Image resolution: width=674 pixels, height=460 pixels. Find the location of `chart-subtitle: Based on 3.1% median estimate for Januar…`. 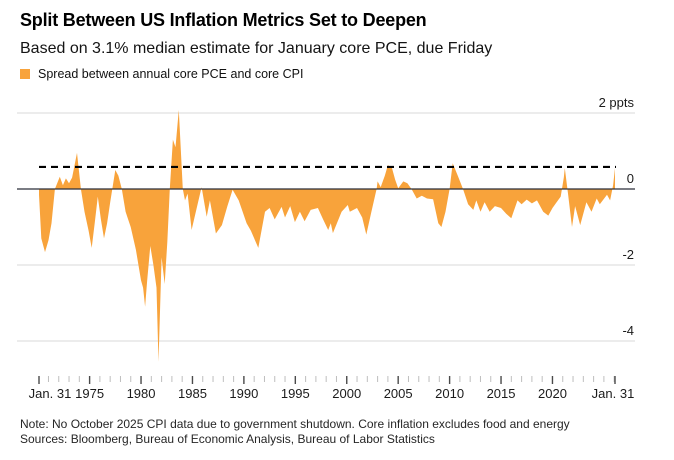

chart-subtitle: Based on 3.1% median estimate for Januar… is located at coordinates (256, 48).